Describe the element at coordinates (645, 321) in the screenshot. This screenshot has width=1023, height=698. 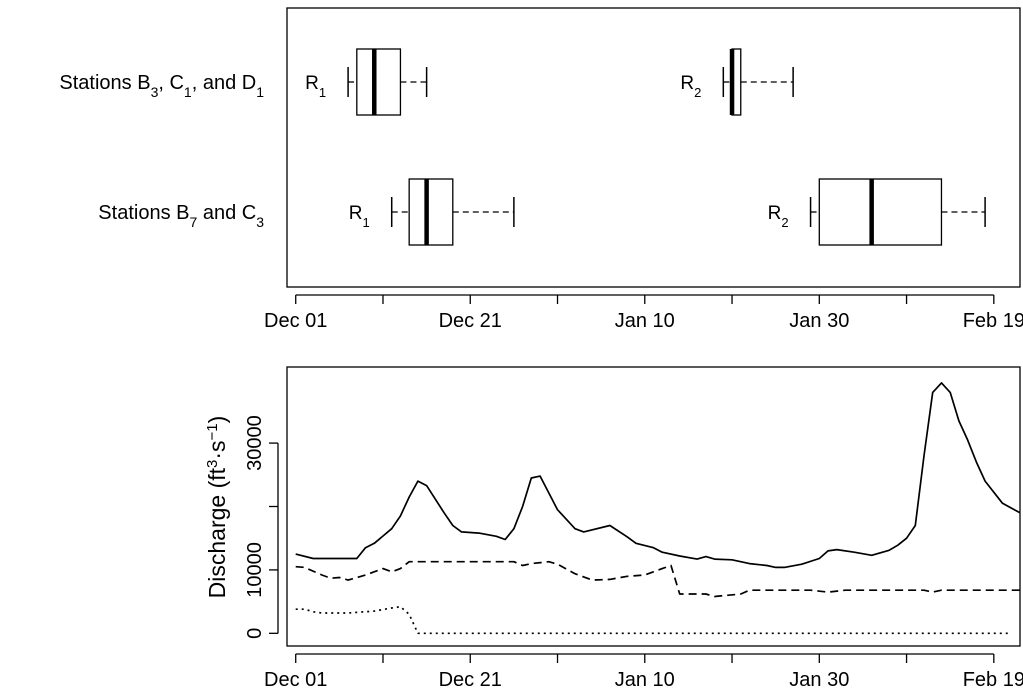
I see `boxplot-x-tick-label: Jan 10` at that location.